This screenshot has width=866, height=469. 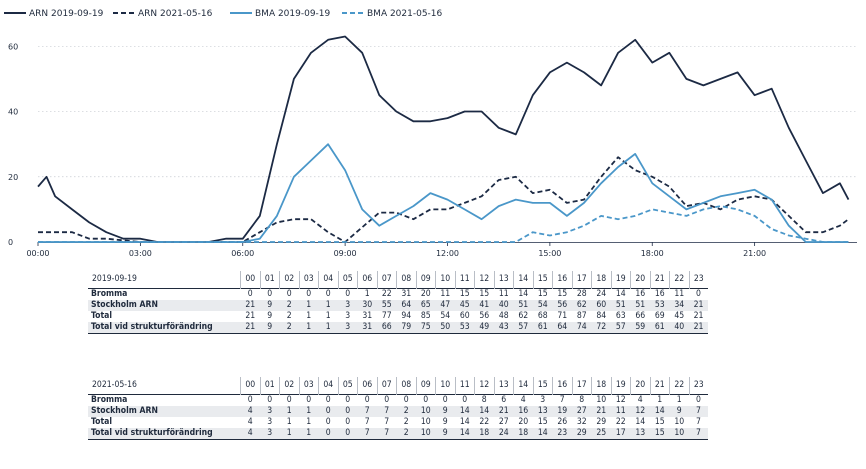 I want to click on hour-header: 04, so click(x=328, y=386).